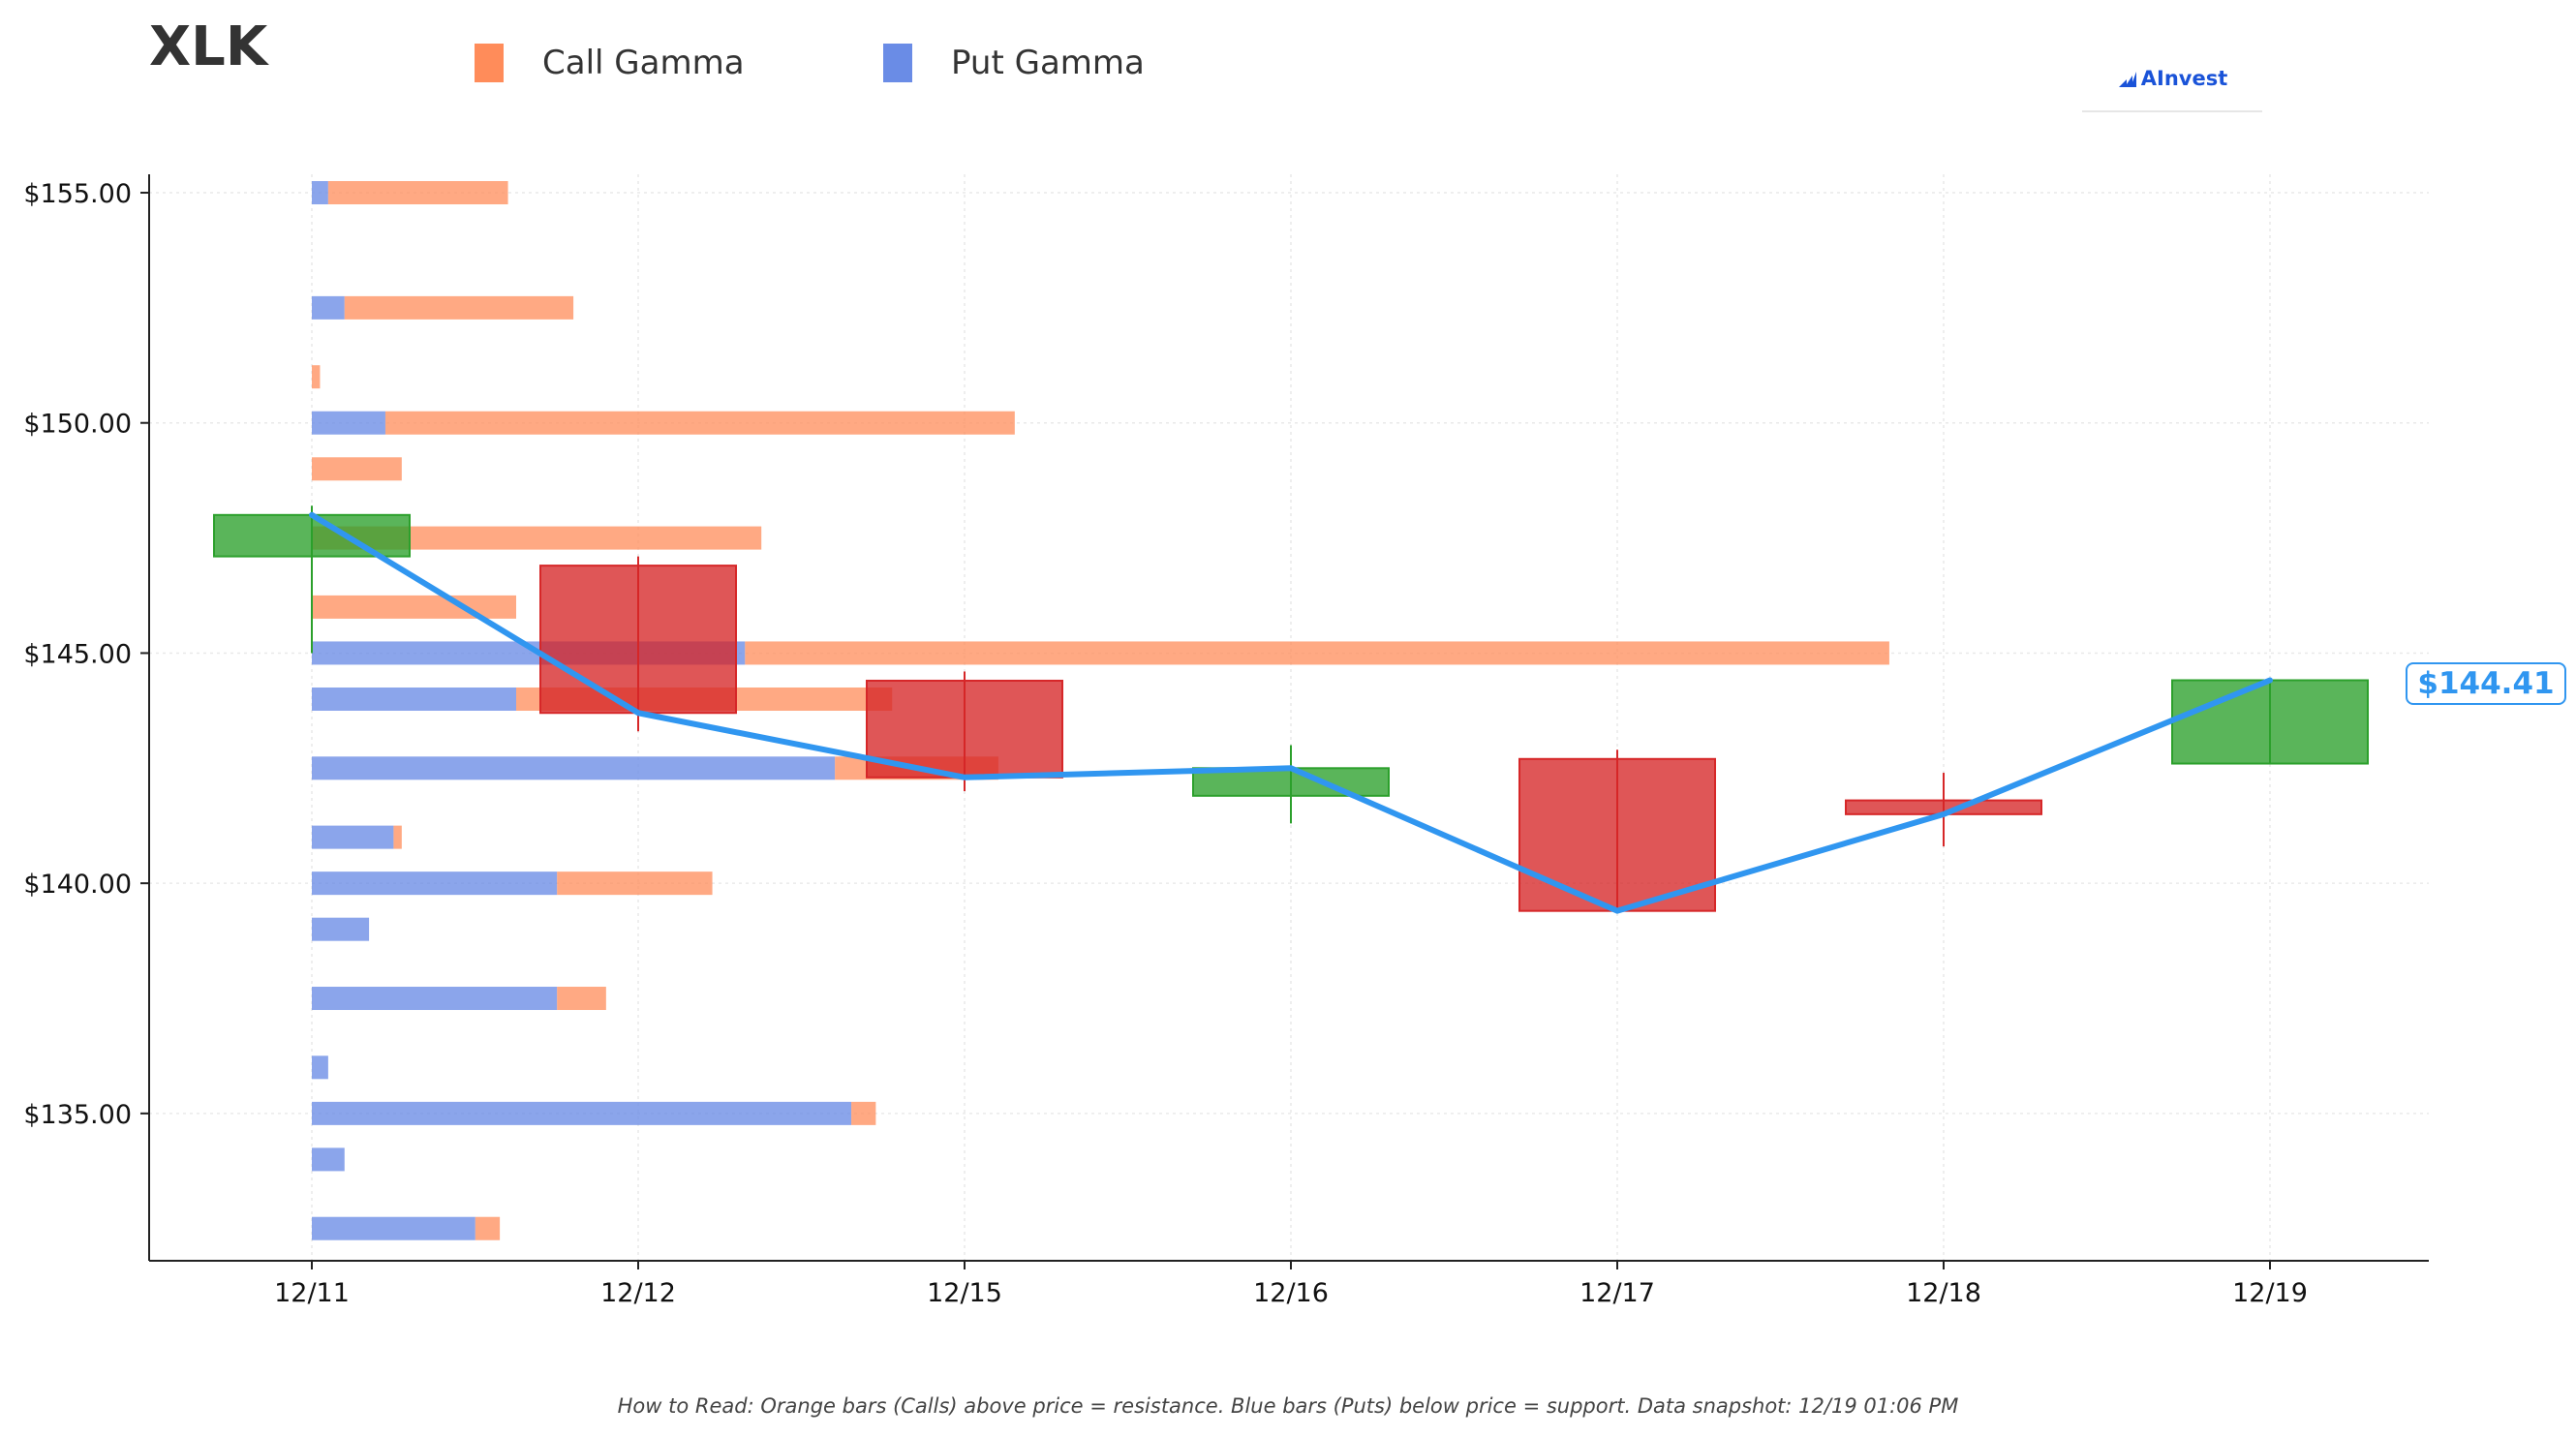 This screenshot has width=2576, height=1437. I want to click on x-tick-label: 12/16, so click(1291, 1293).